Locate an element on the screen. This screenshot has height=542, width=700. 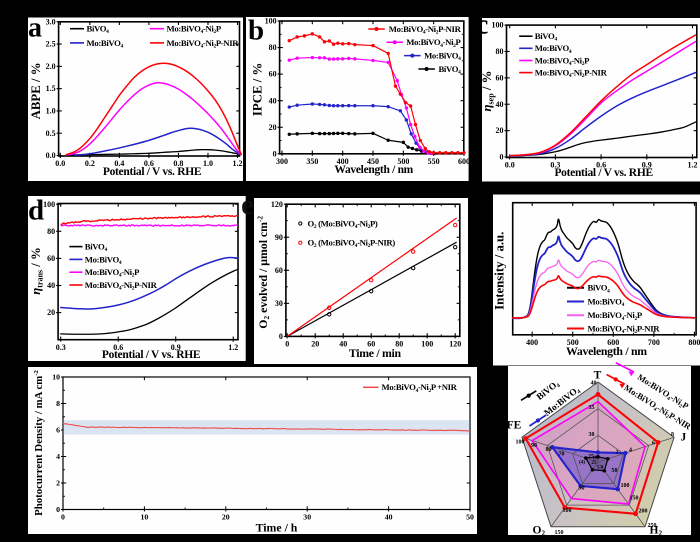
svg-text: 70 is located at coordinates (562, 455).